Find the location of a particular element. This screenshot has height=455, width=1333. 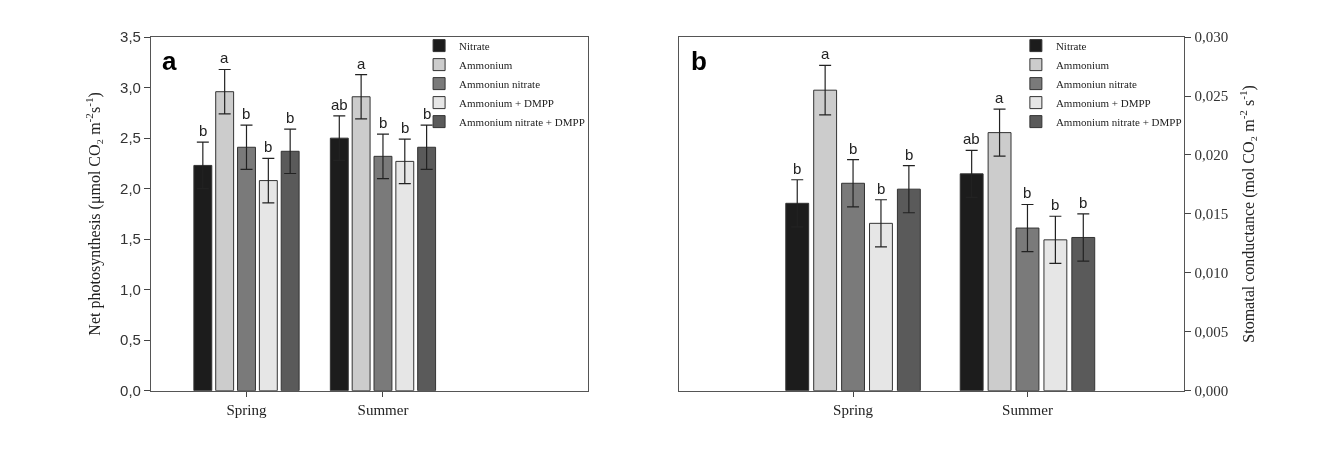

y-tick-label: 0,5 is located at coordinates (130, 340).